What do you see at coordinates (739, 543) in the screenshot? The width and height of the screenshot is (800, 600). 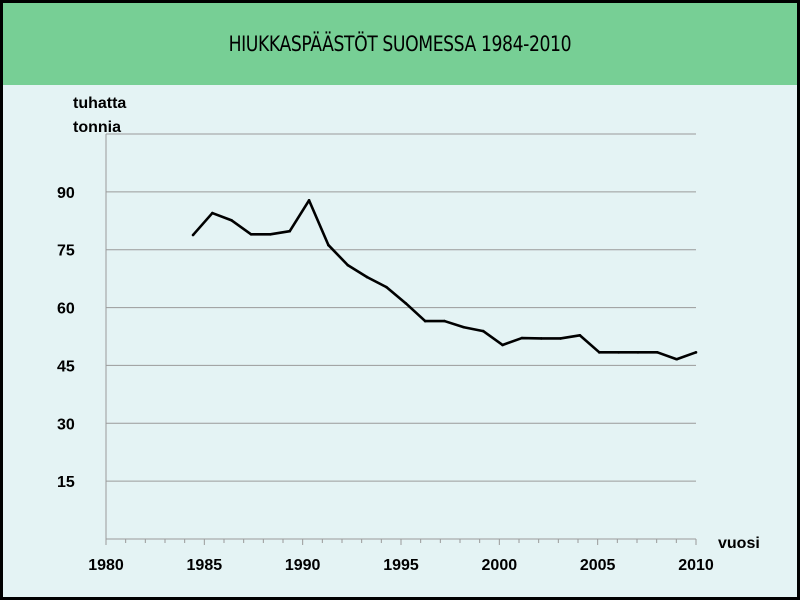 I see `x-axis-label: vuosi` at bounding box center [739, 543].